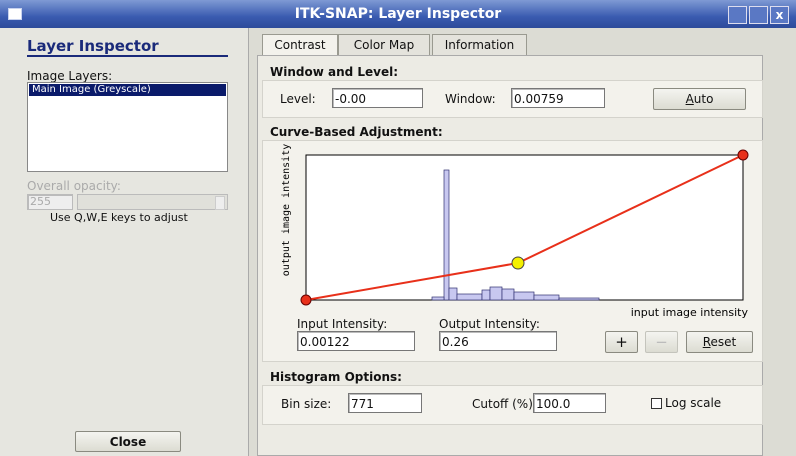 The width and height of the screenshot is (796, 456). Describe the element at coordinates (334, 72) in the screenshot. I see `section-heading: Window and Level:` at that location.